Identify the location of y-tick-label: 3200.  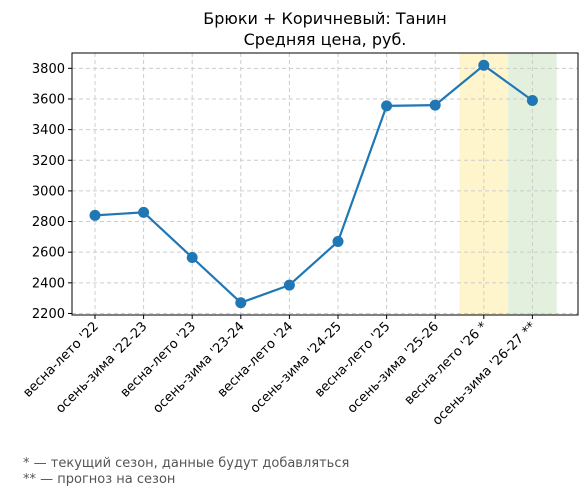
(48, 161).